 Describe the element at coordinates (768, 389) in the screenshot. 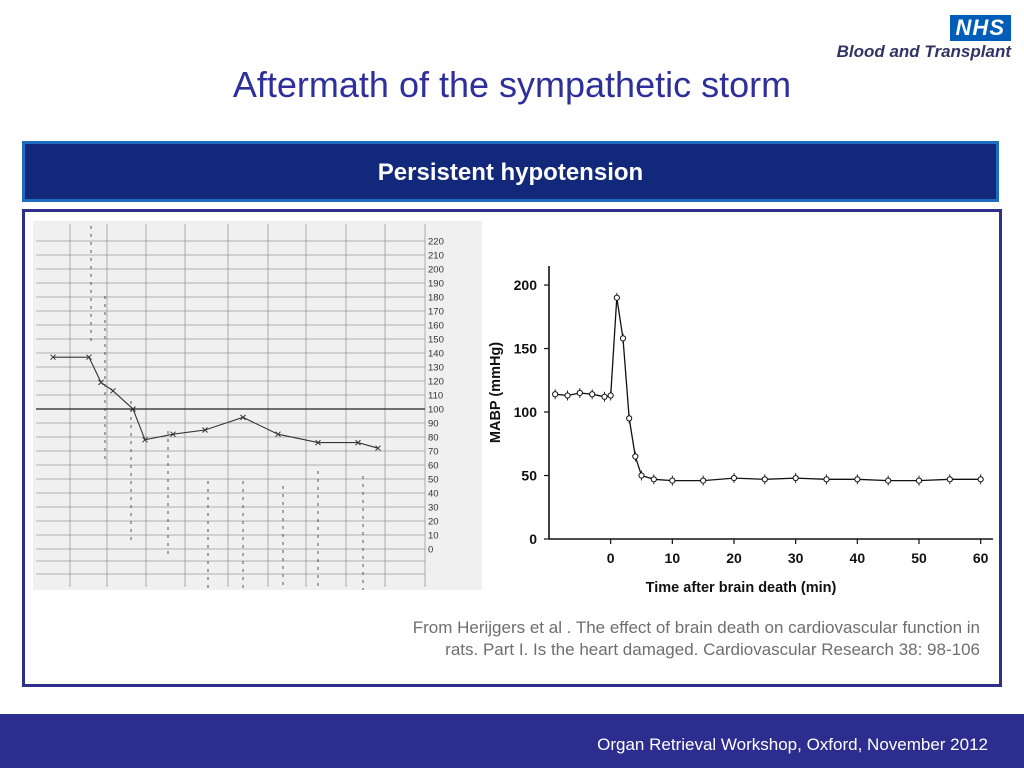

I see `chart-right-series-line` at that location.